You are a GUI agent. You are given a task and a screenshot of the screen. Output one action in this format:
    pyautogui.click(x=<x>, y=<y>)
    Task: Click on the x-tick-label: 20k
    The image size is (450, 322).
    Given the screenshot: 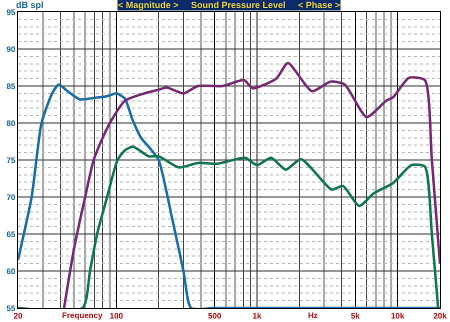 What is the action you would take?
    pyautogui.click(x=440, y=316)
    